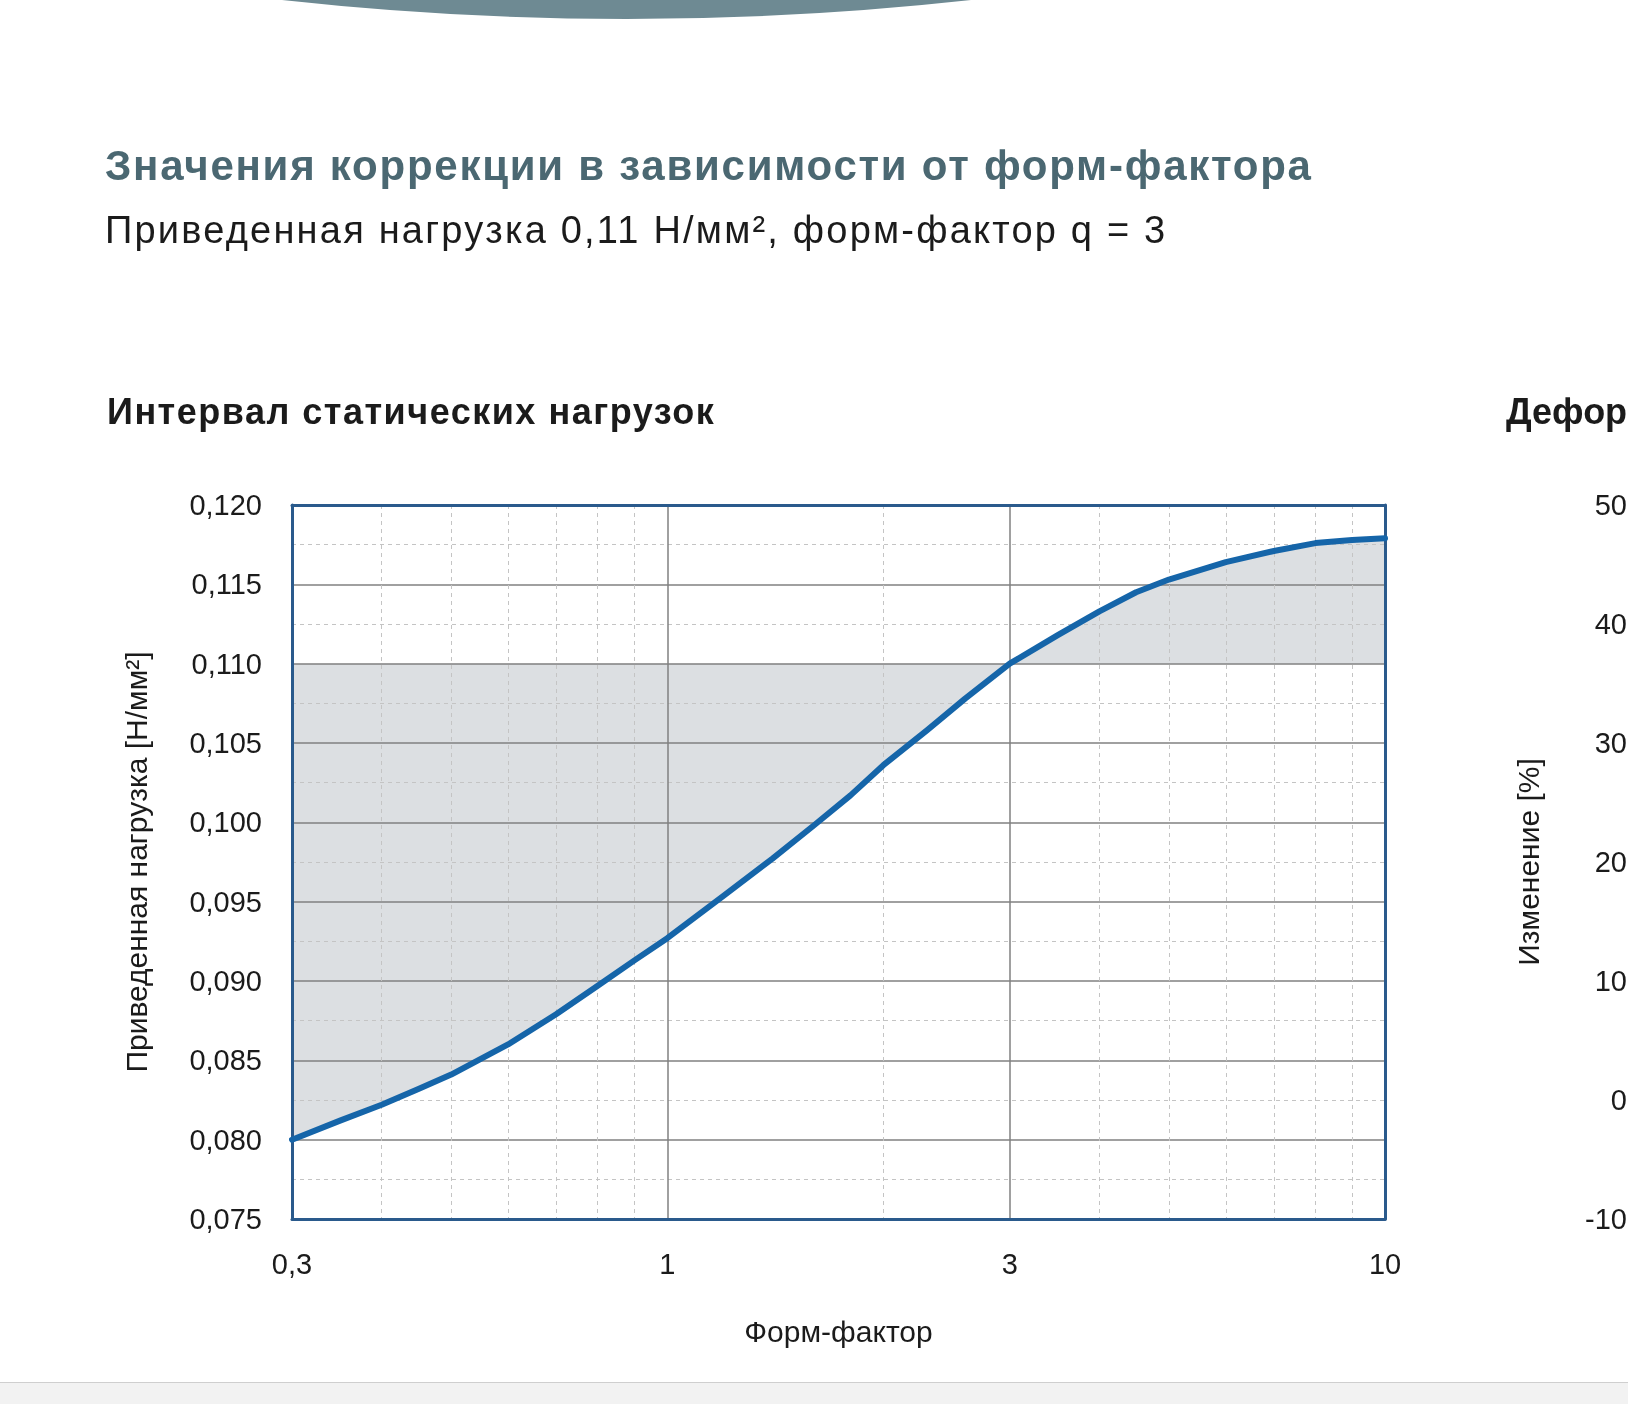 The width and height of the screenshot is (1628, 1404). Describe the element at coordinates (1610, 742) in the screenshot. I see `text: 30` at that location.